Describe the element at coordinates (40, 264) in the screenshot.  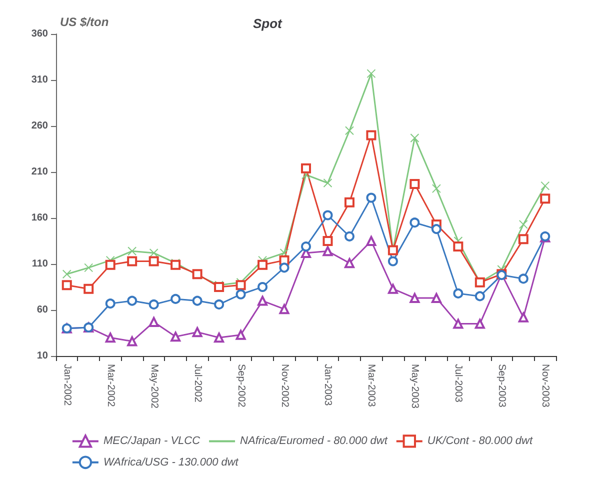
I see `y-tick-label: 110` at that location.